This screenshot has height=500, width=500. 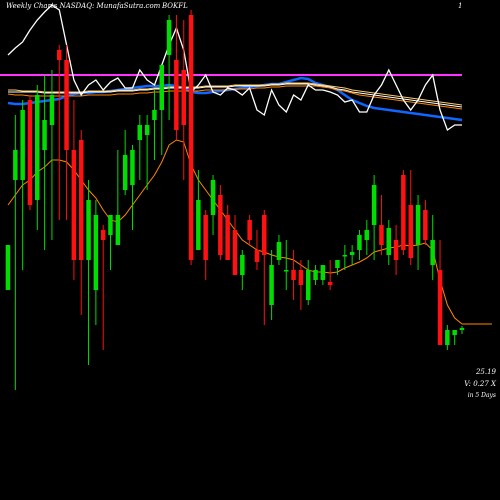 What do you see at coordinates (235, 97) in the screenshot?
I see `ma-c-series` at bounding box center [235, 97].